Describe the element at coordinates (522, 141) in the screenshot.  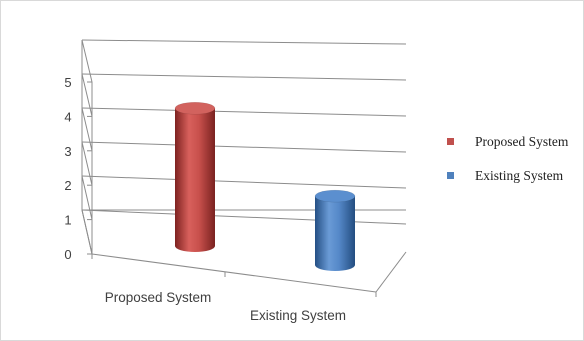
I see `legend-label: Proposed System` at that location.